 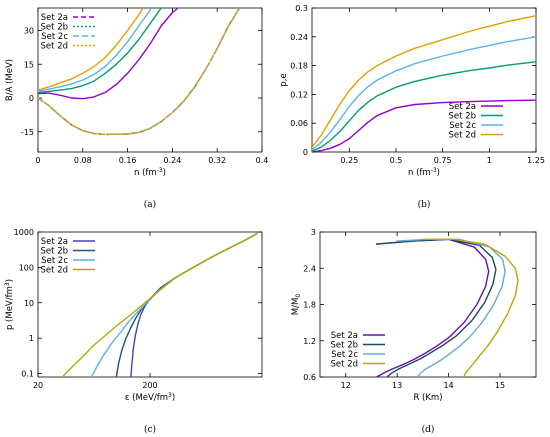 What do you see at coordinates (128, 160) in the screenshot?
I see `x-tick-label: 0.16` at bounding box center [128, 160].